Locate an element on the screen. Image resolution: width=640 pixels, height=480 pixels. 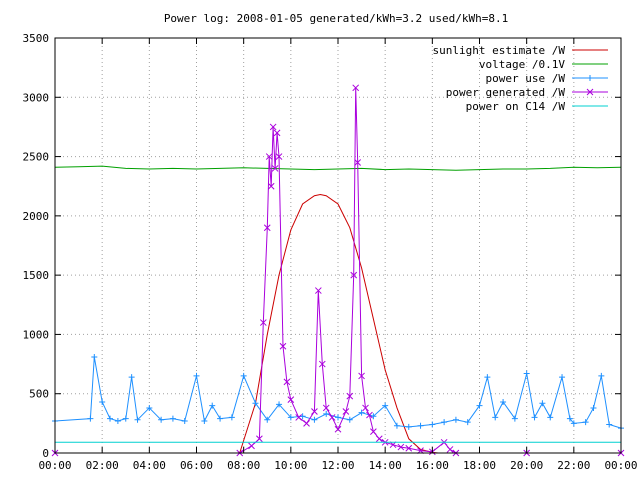
legend-label-sunlight: sunlight estimate /W is located at coordinates (499, 50).